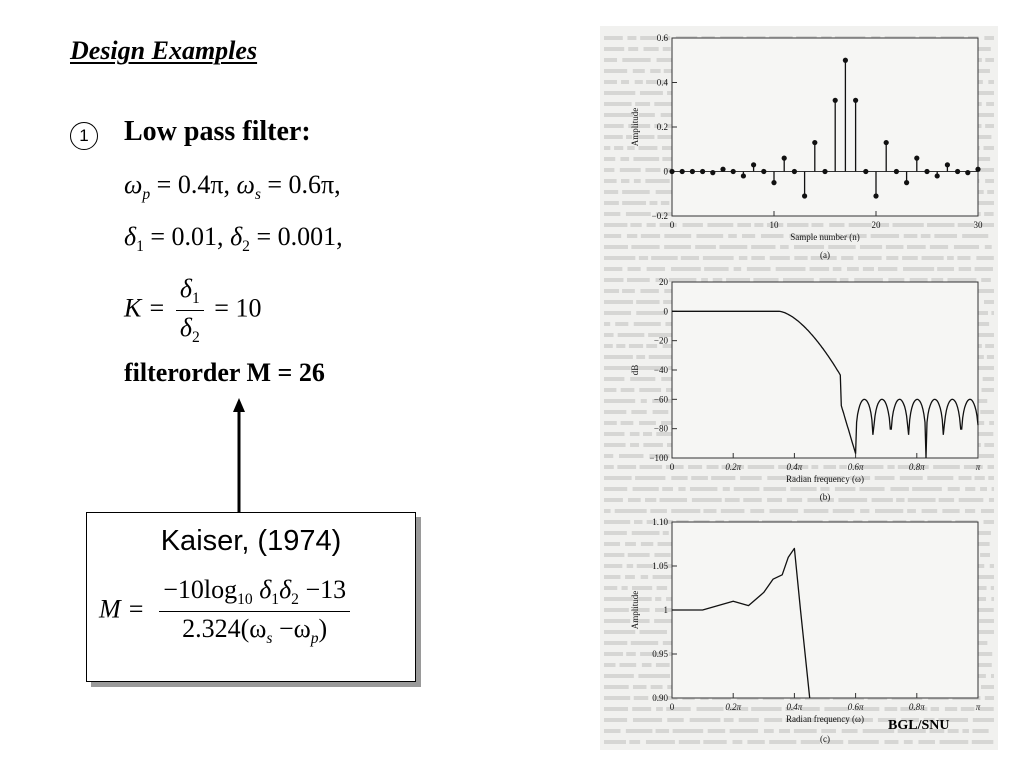 Image resolution: width=1024 pixels, height=768 pixels. What do you see at coordinates (660, 566) in the screenshot?
I see `y-tick-label: 1.05` at bounding box center [660, 566].